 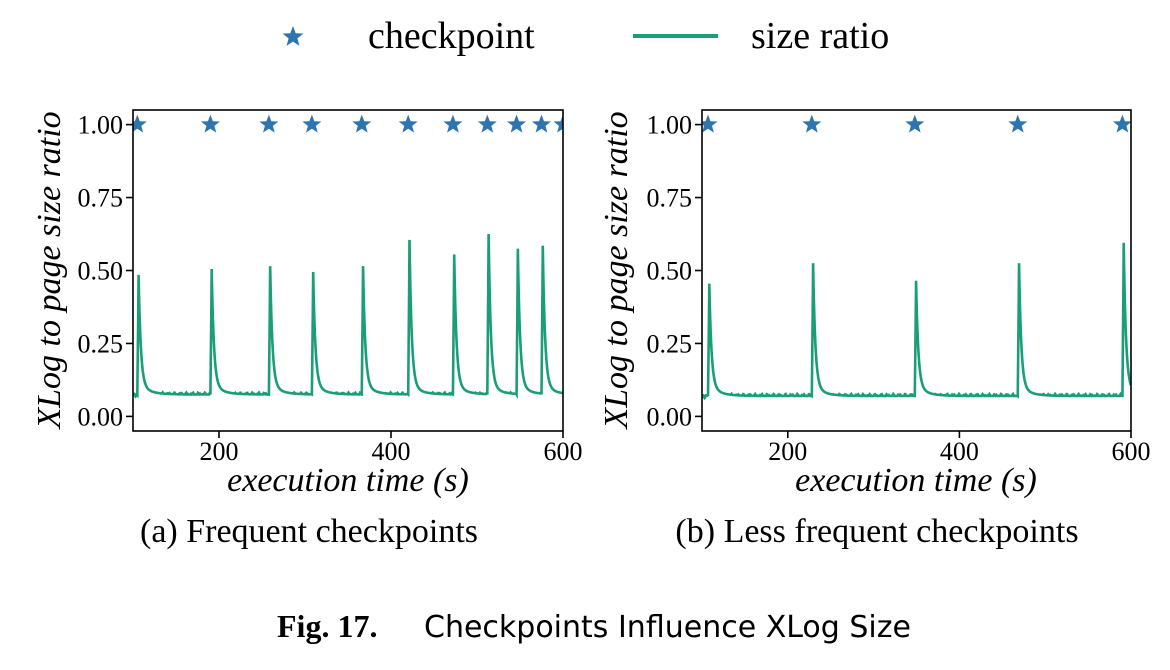 I want to click on subcaption-b: (b) Less frequent checkpoints, so click(x=876, y=531).